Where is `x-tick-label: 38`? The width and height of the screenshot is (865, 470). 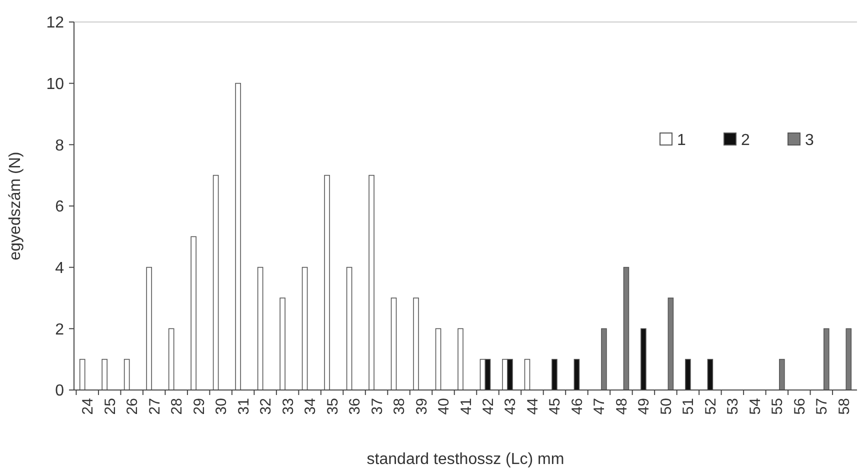
x-tick-label: 38 is located at coordinates (399, 406).